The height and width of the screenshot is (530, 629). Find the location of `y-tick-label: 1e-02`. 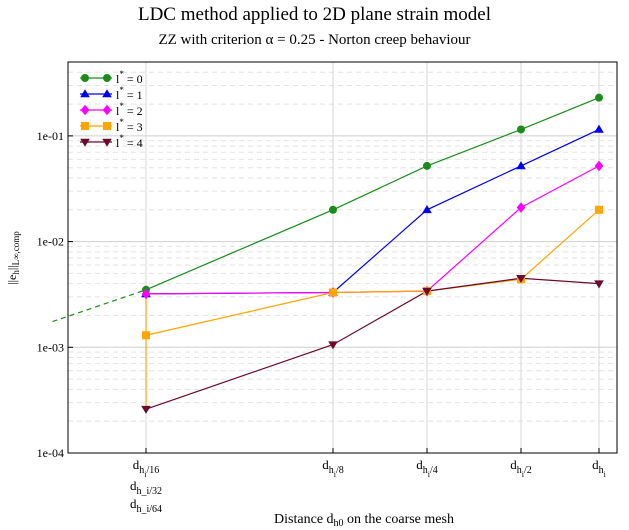

y-tick-label: 1e-02 is located at coordinates (50, 242).